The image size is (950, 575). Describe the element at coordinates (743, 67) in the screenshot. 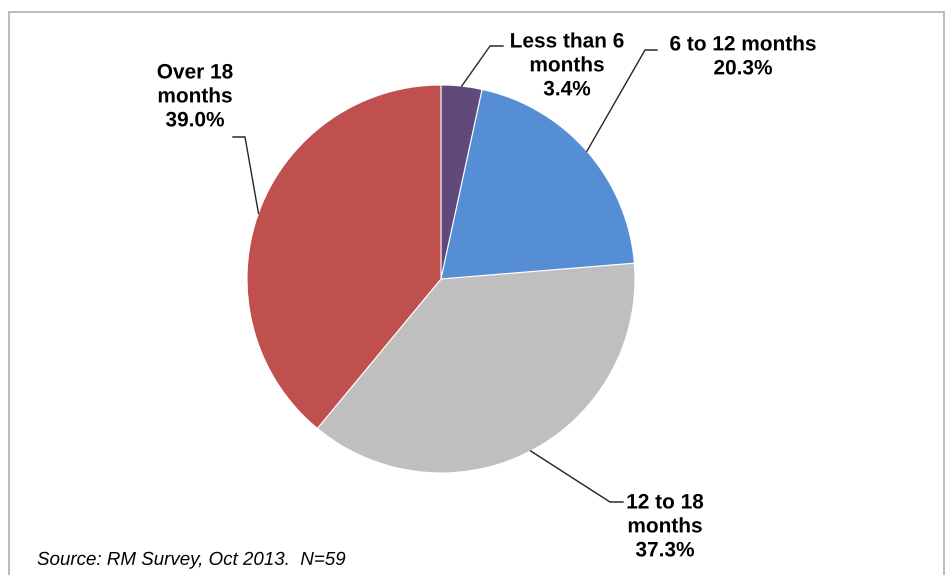

I see `data-label: 20.3%` at that location.